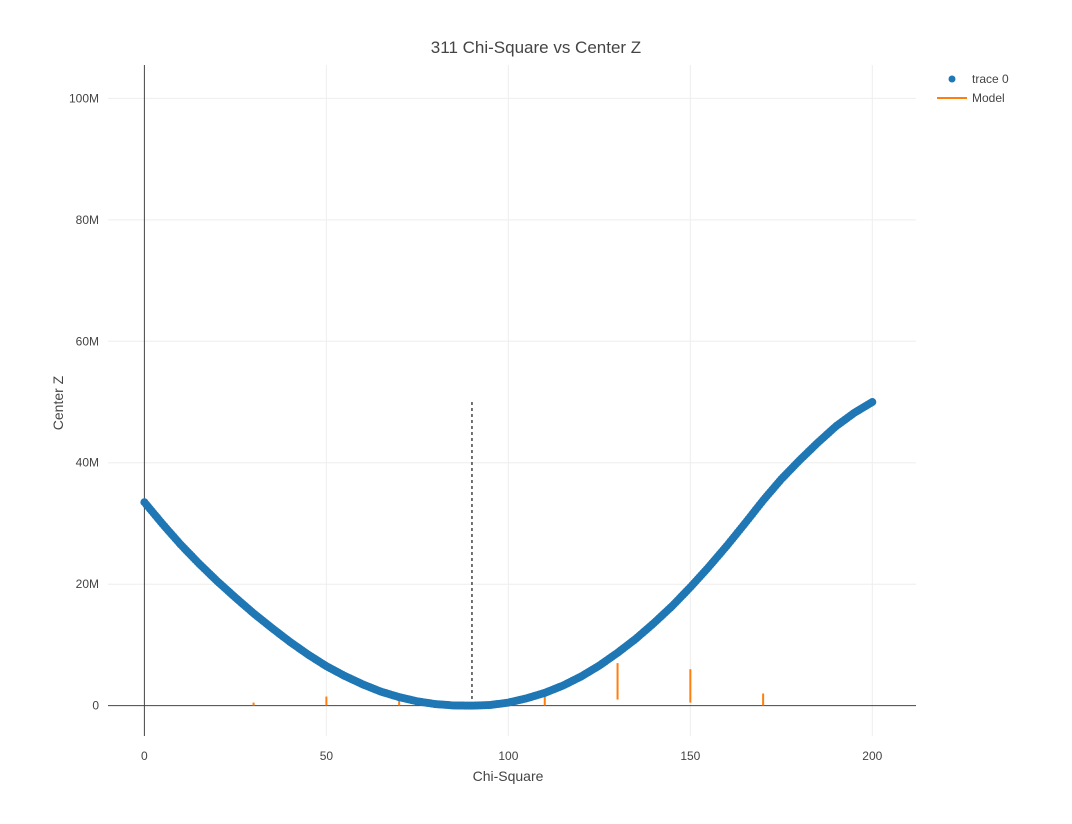  I want to click on x-tick-label: 150, so click(690, 756).